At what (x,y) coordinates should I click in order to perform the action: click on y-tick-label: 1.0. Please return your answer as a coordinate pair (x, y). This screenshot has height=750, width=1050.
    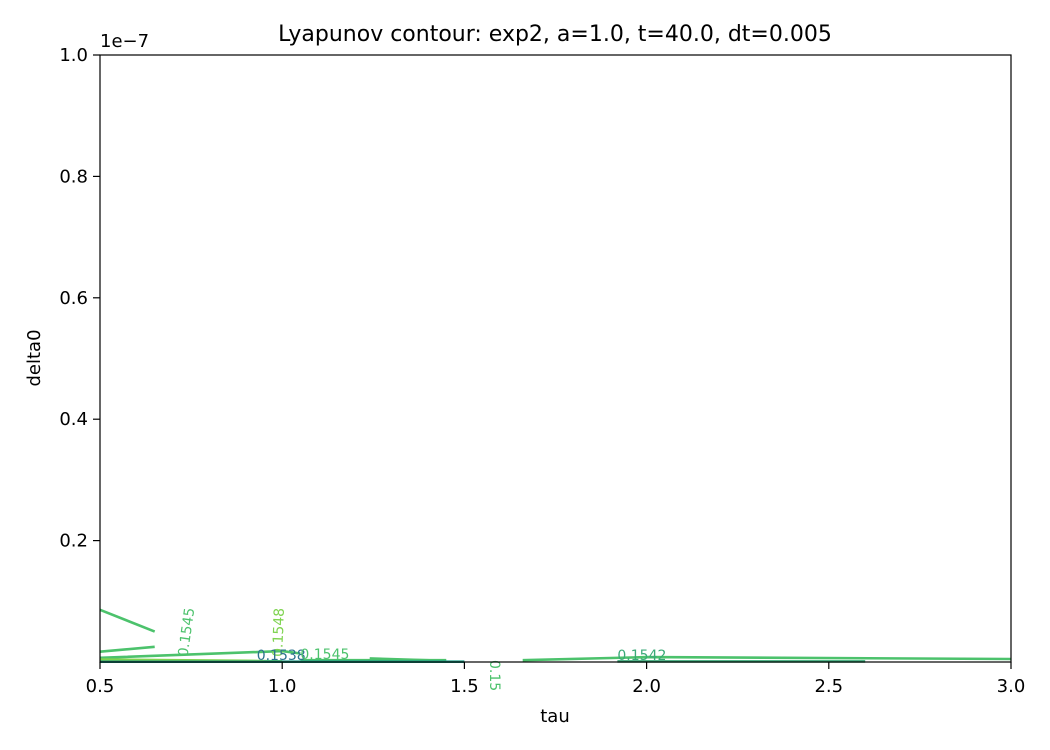
    Looking at the image, I should click on (73, 55).